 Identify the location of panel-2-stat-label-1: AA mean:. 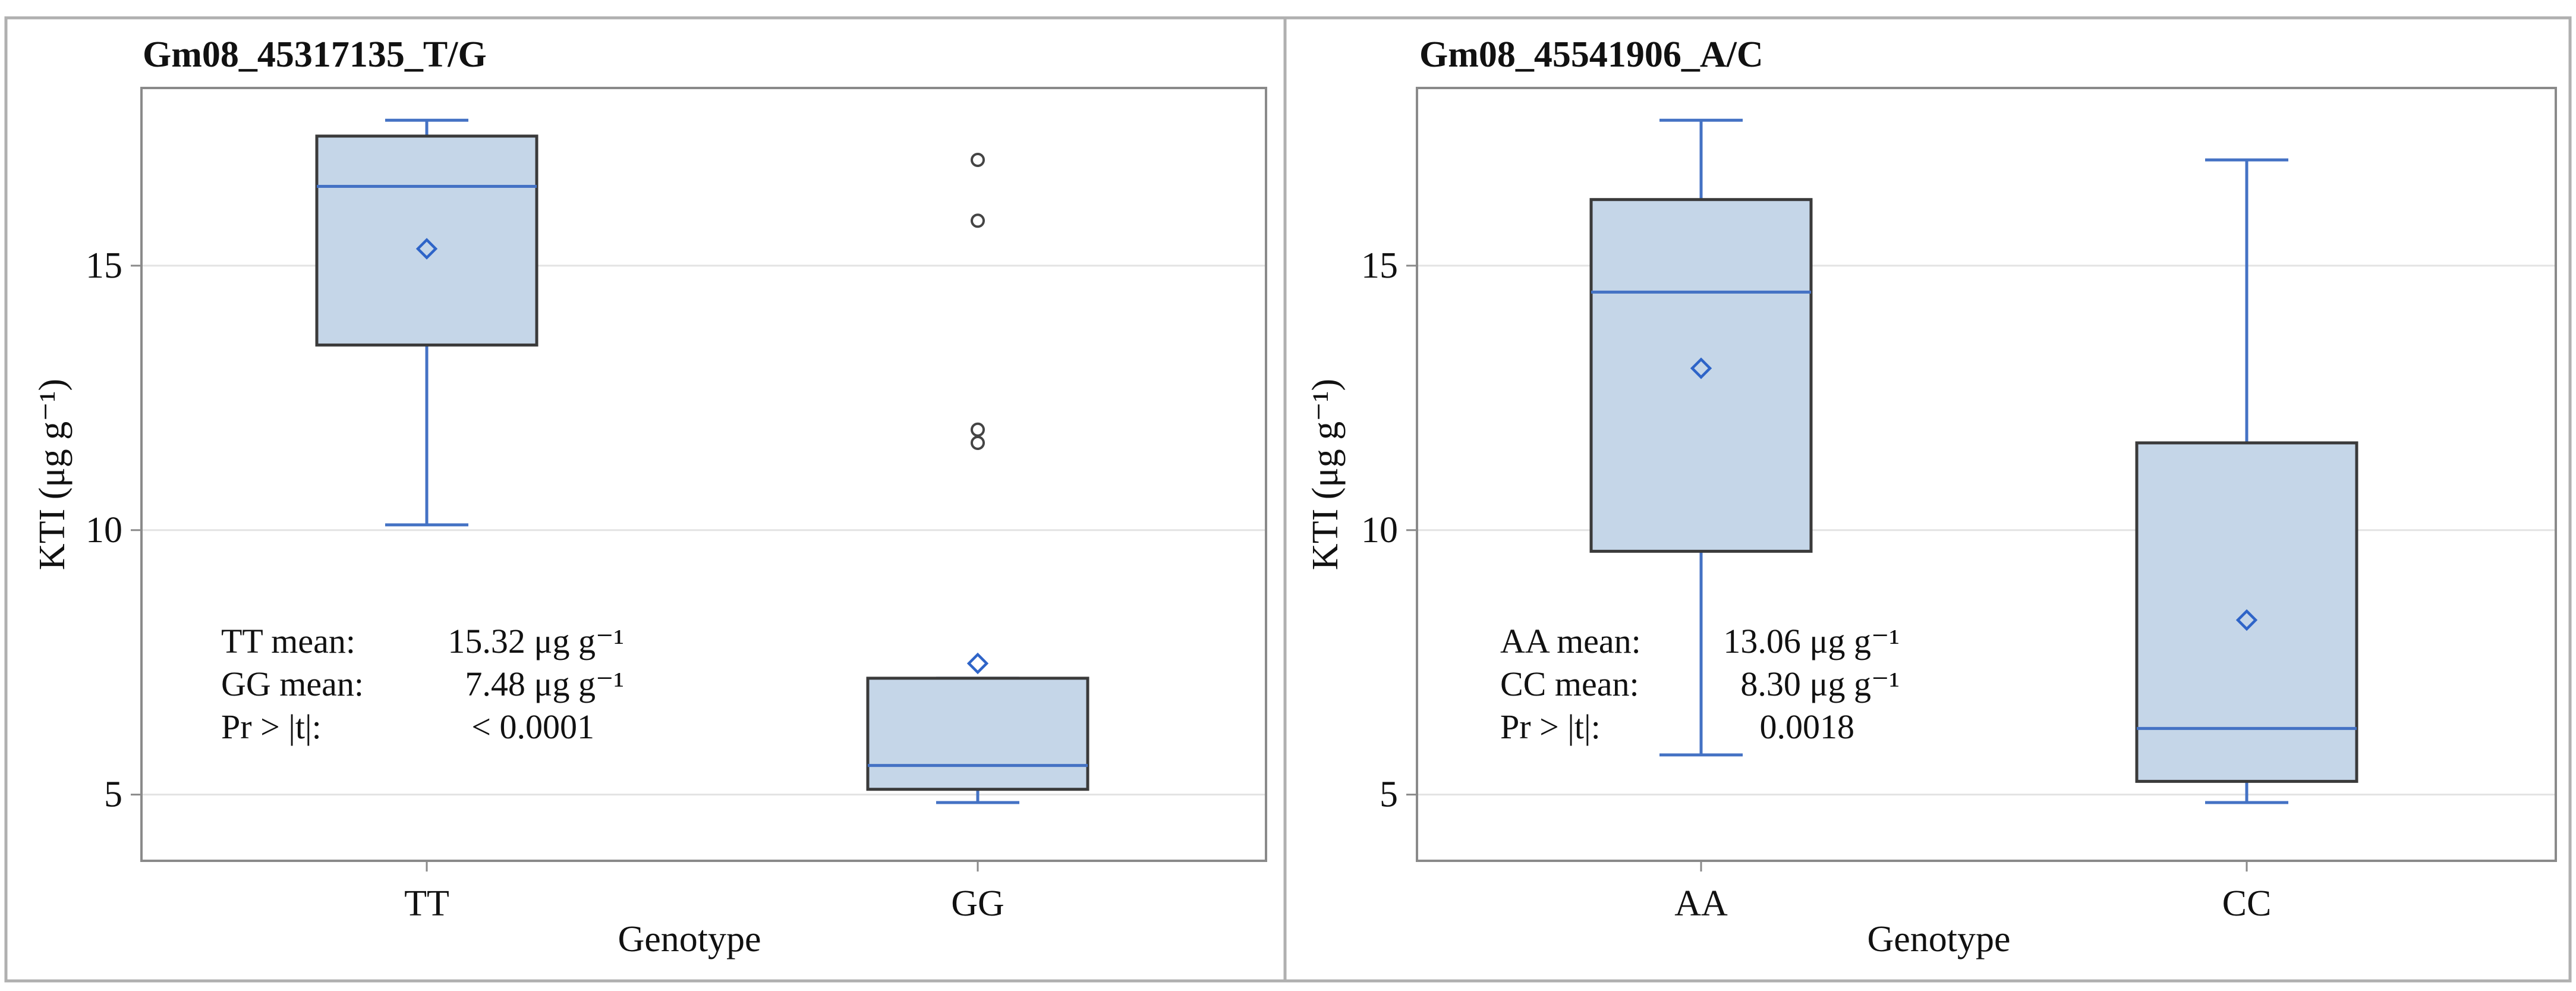
(1570, 641).